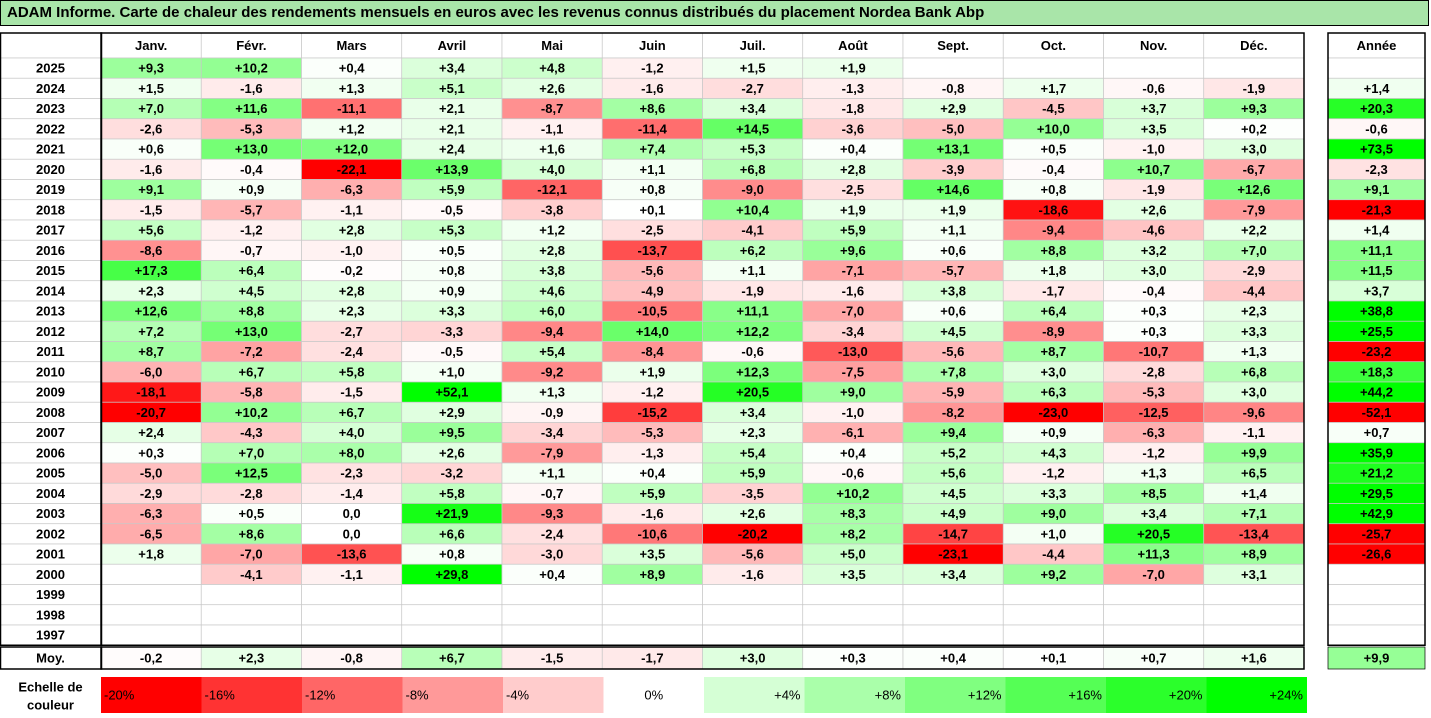 The image size is (1431, 718). What do you see at coordinates (452, 432) in the screenshot?
I see `heatmap-cell-value: +9,5` at bounding box center [452, 432].